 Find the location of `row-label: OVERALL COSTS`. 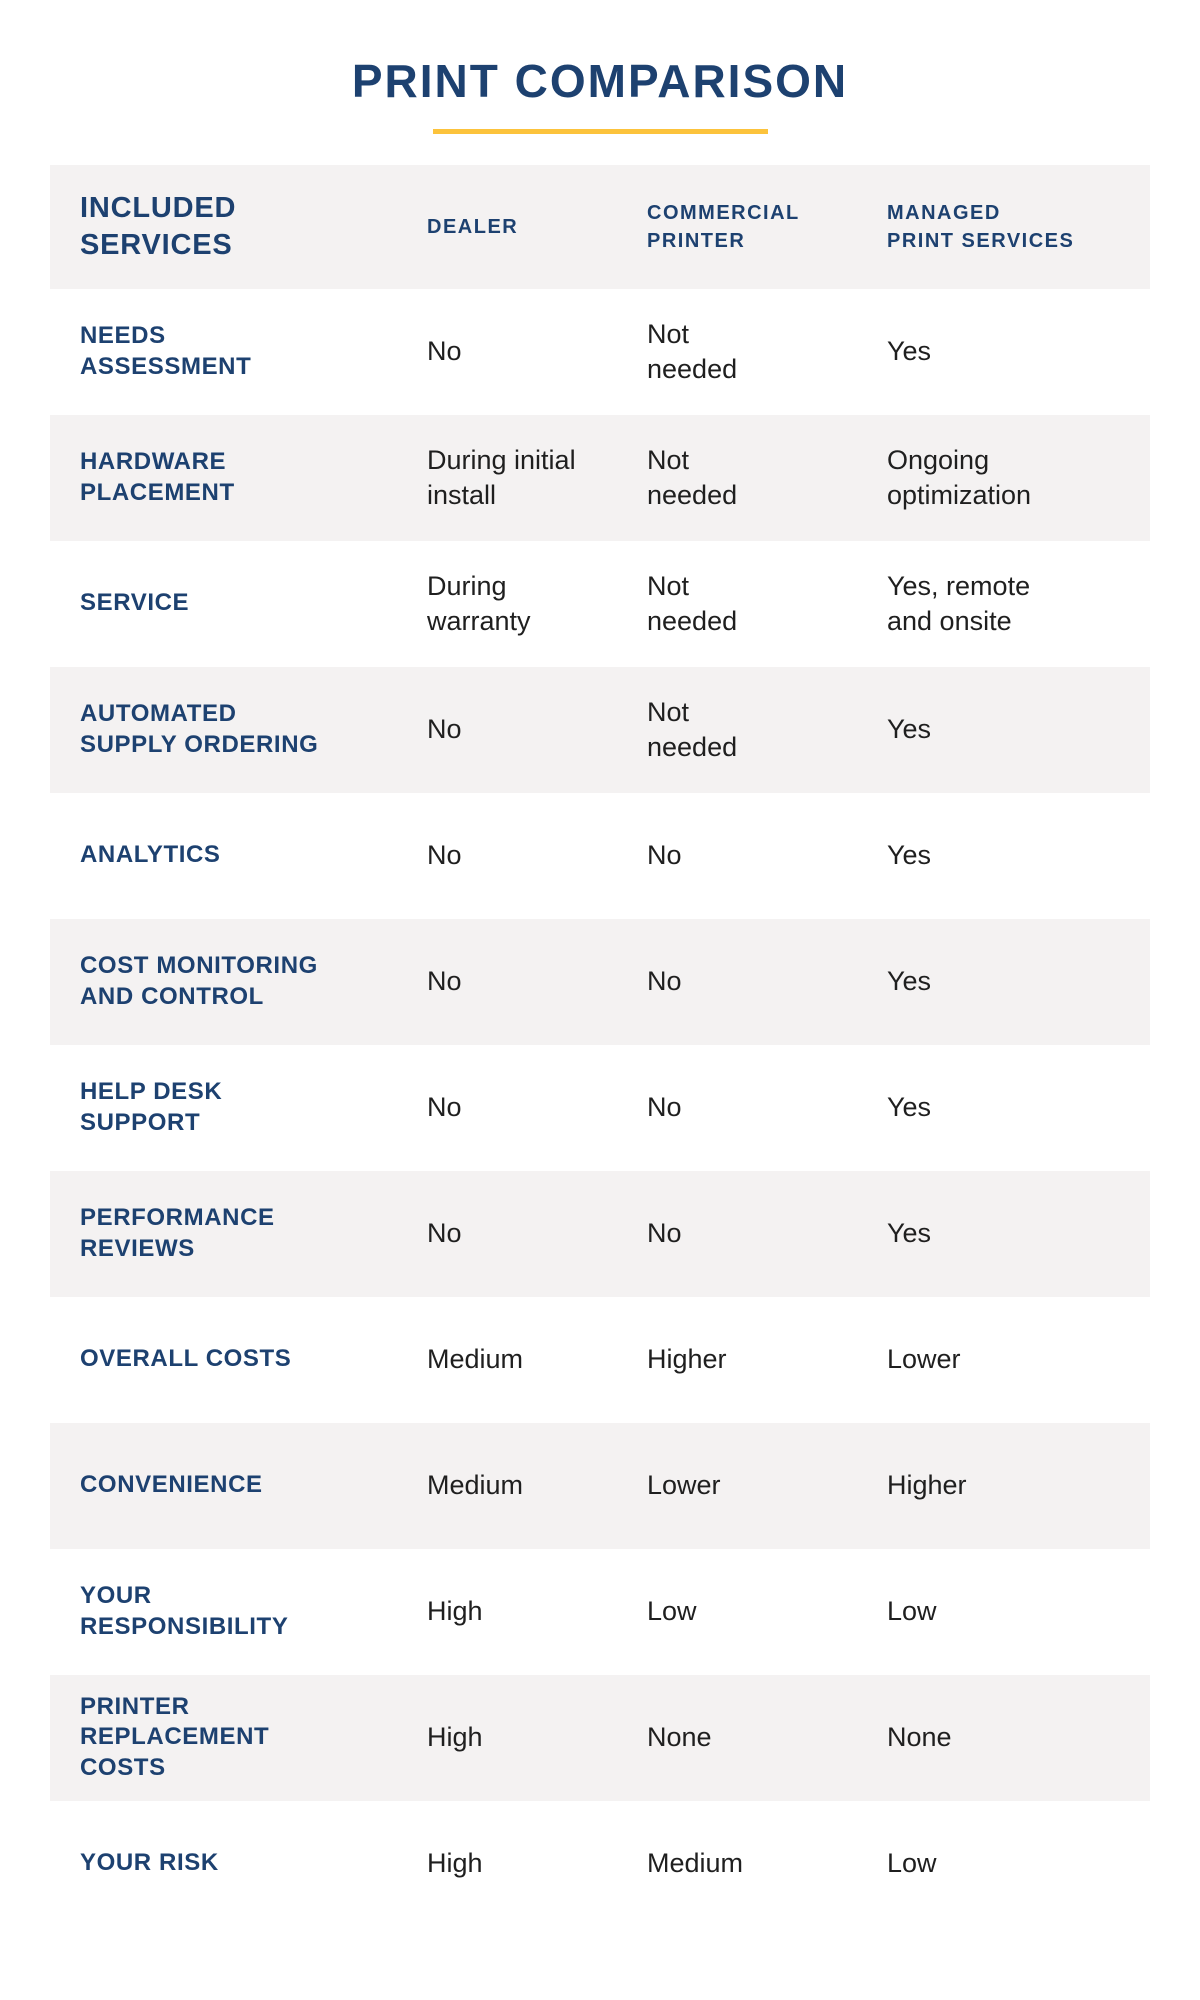

row-label: OVERALL COSTS is located at coordinates (186, 1359).